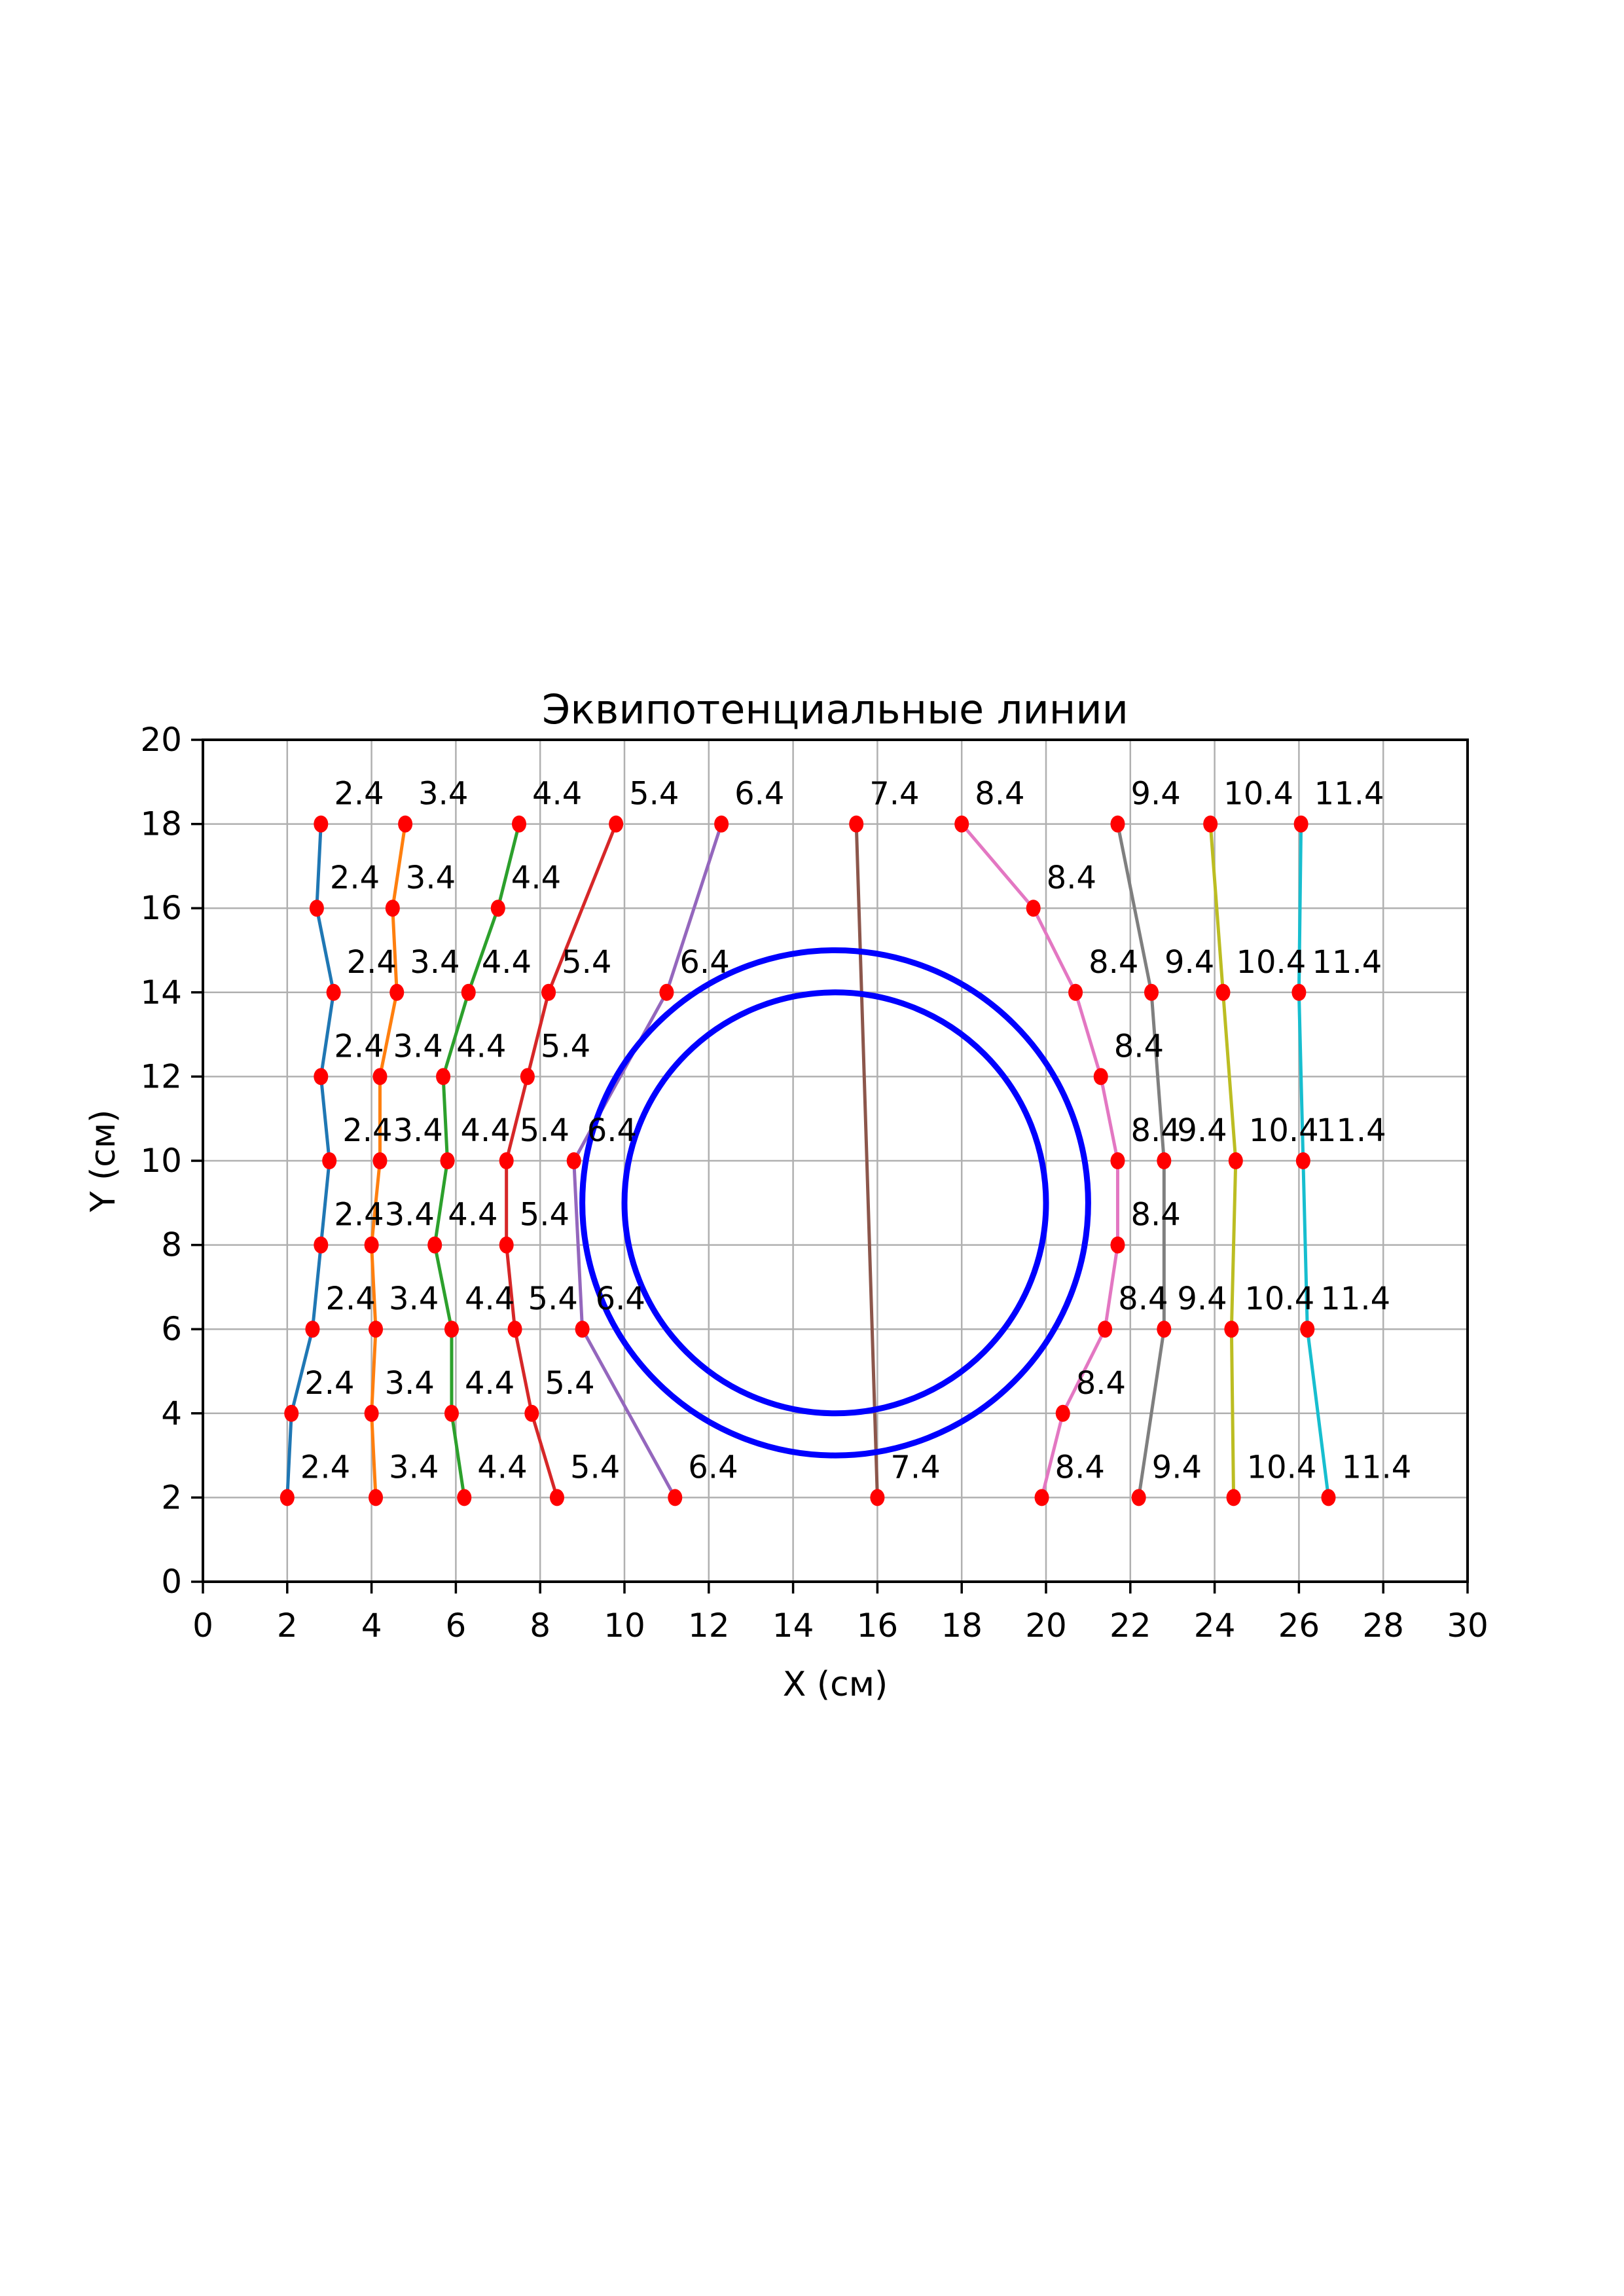 This screenshot has height=2296, width=1624. What do you see at coordinates (171, 1245) in the screenshot?
I see `y-tick-label-8: 8` at bounding box center [171, 1245].